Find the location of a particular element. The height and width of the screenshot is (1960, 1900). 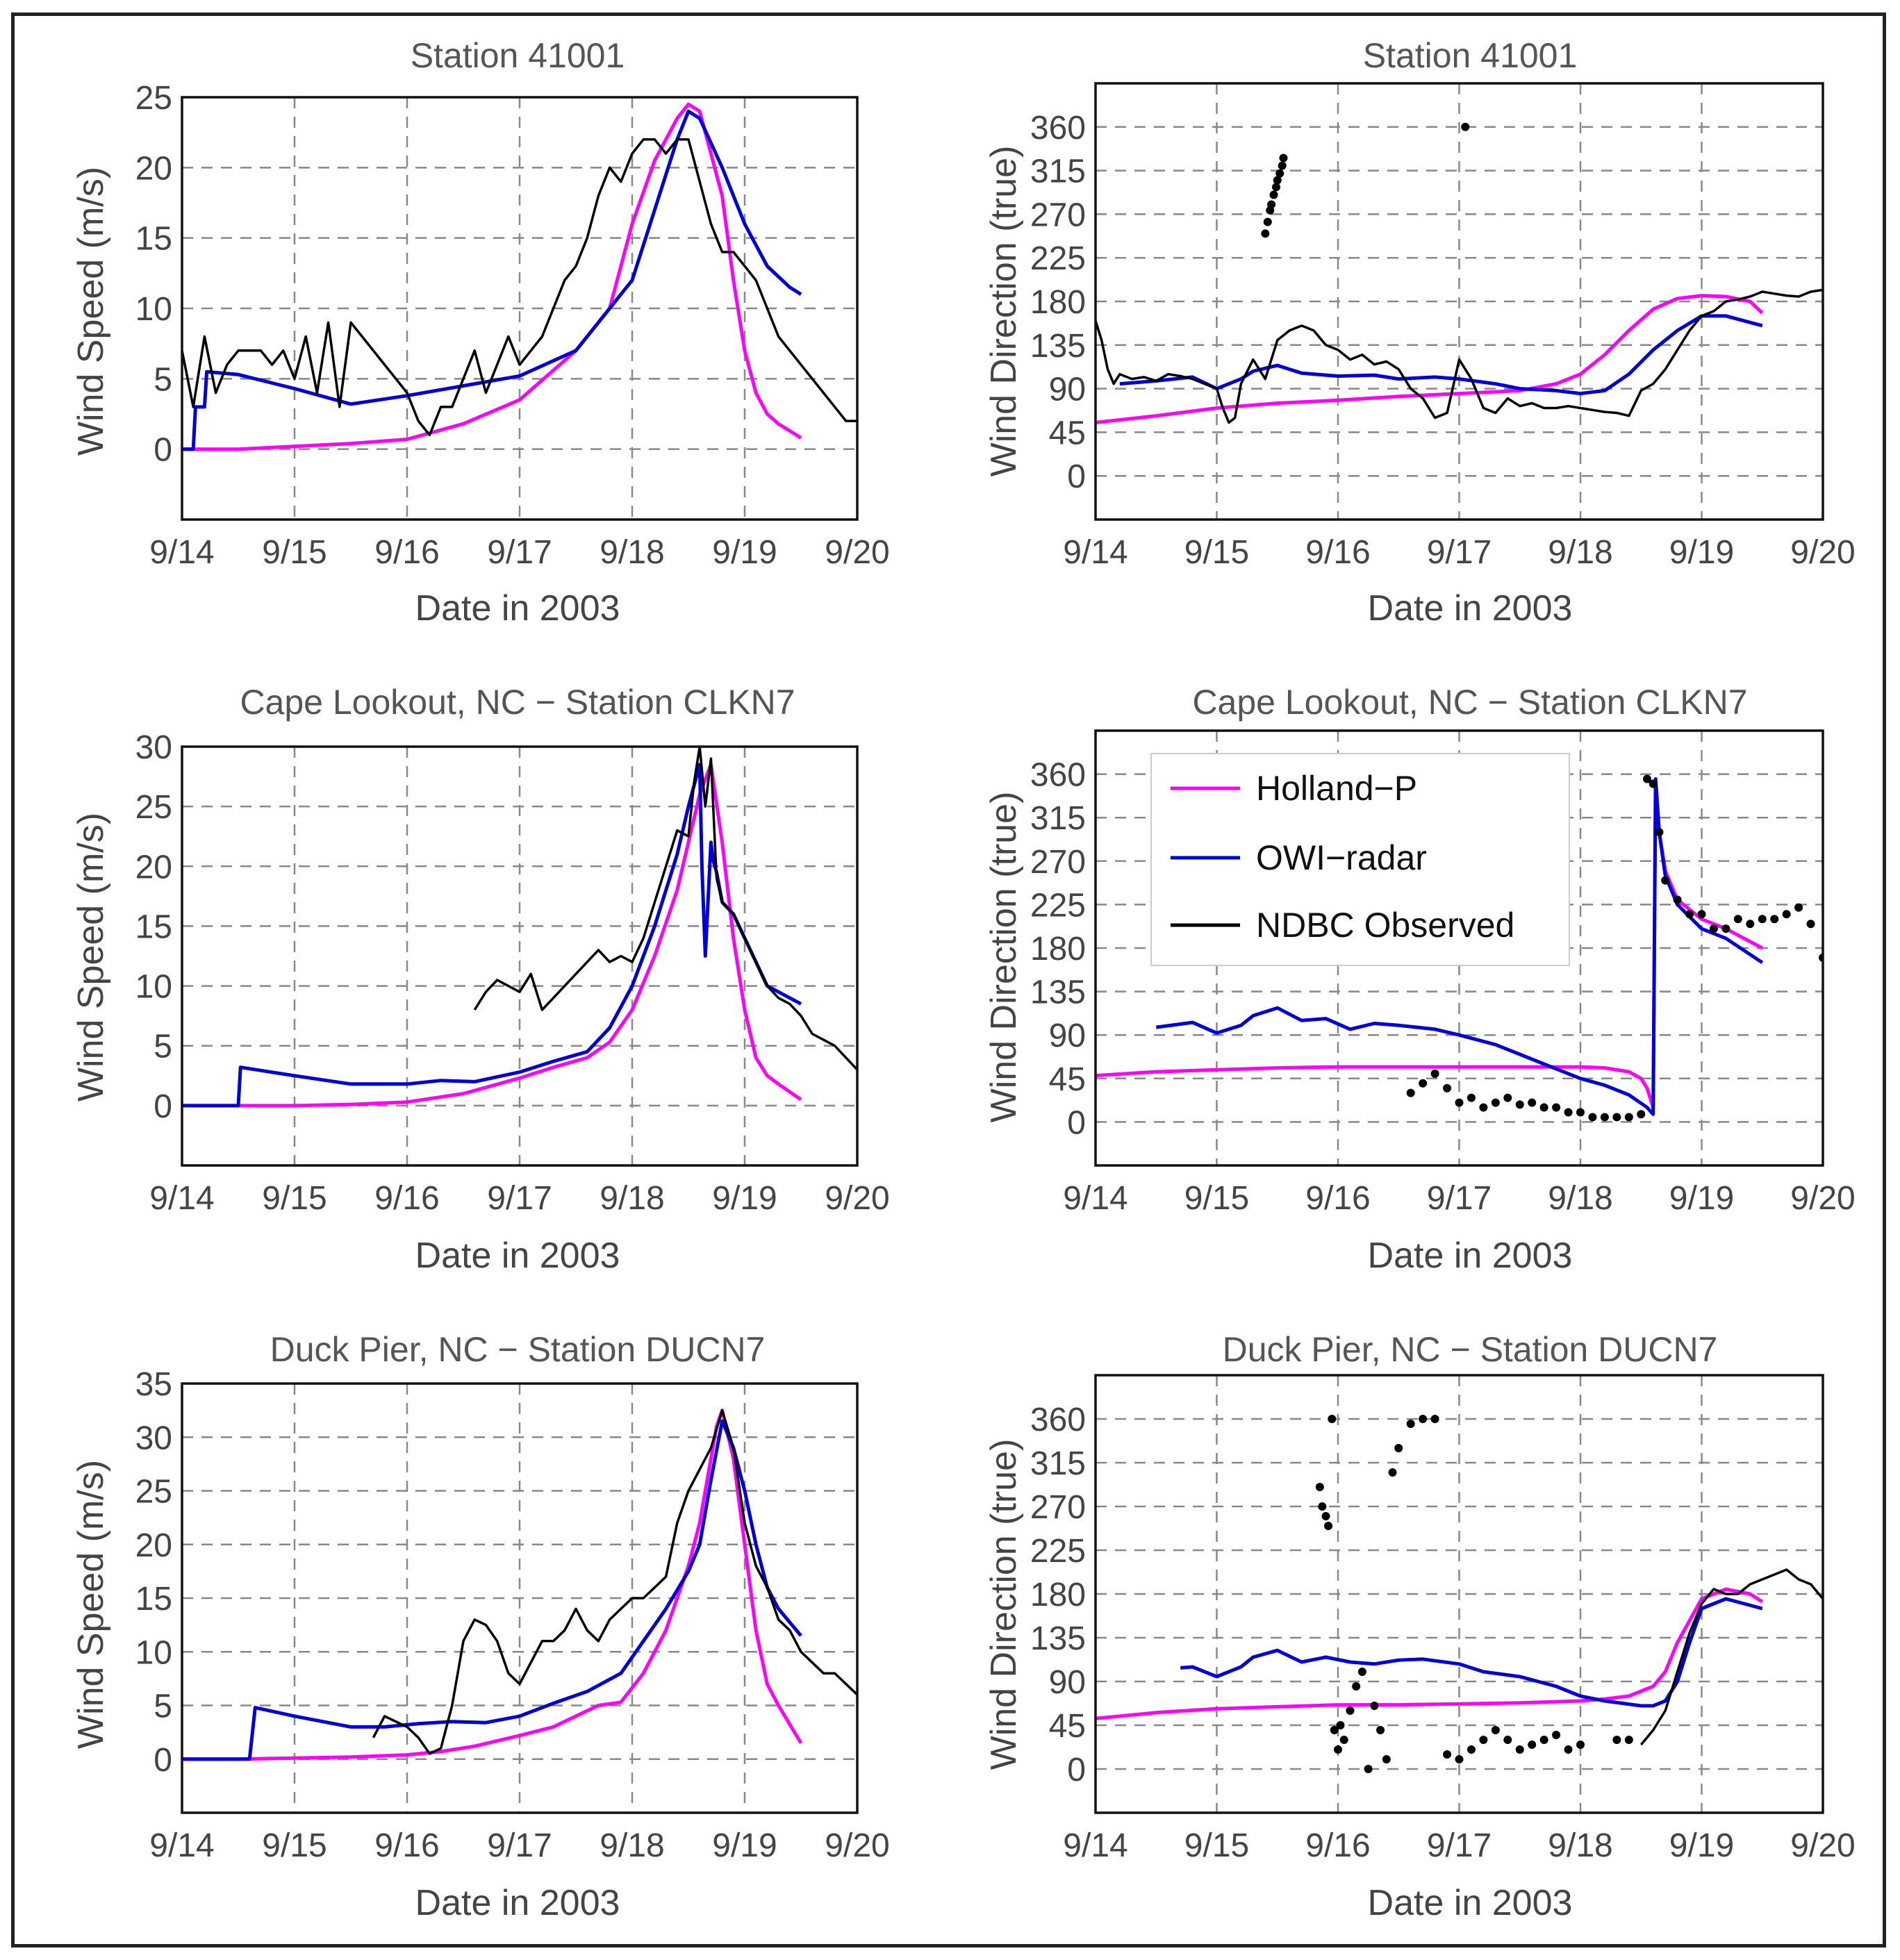

y-tick-label: 25 is located at coordinates (153, 808).